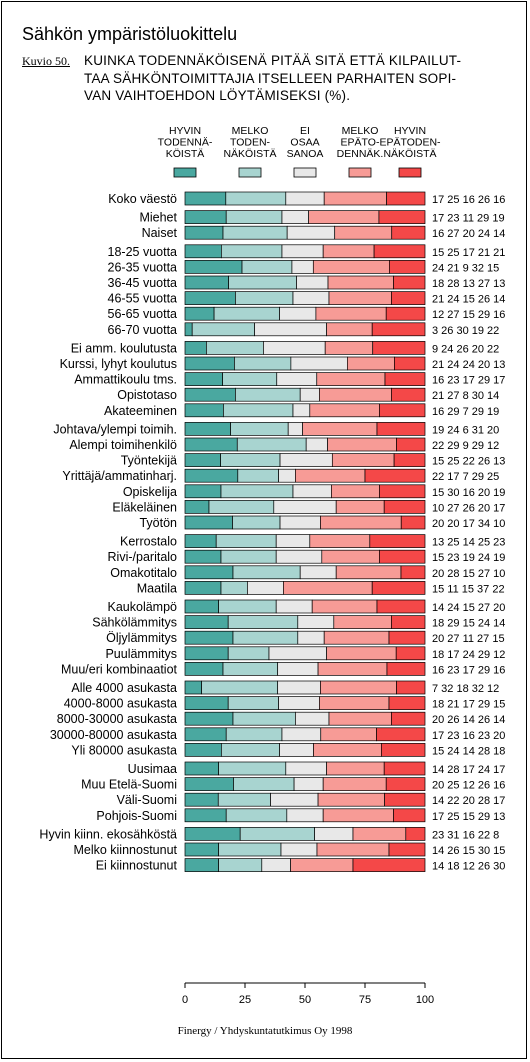 This screenshot has width=530, height=1062. I want to click on row-values: 15 30 16 20 19, so click(468, 493).